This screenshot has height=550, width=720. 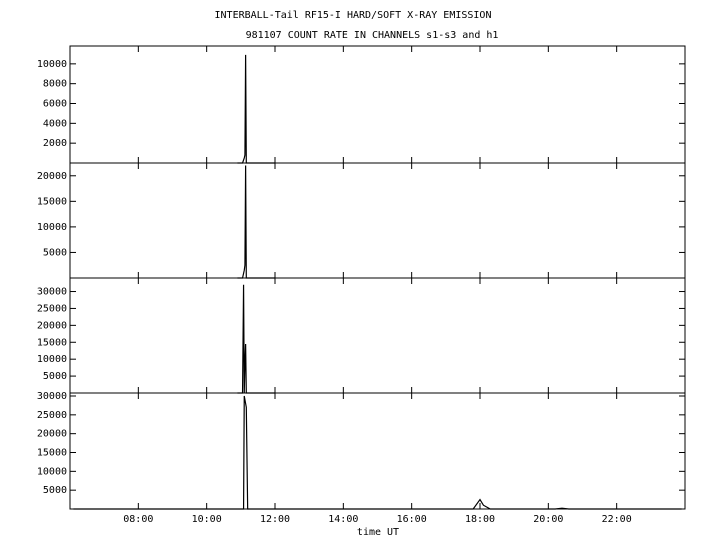 What do you see at coordinates (138, 519) in the screenshot?
I see `x-tick-label: 08:00` at bounding box center [138, 519].